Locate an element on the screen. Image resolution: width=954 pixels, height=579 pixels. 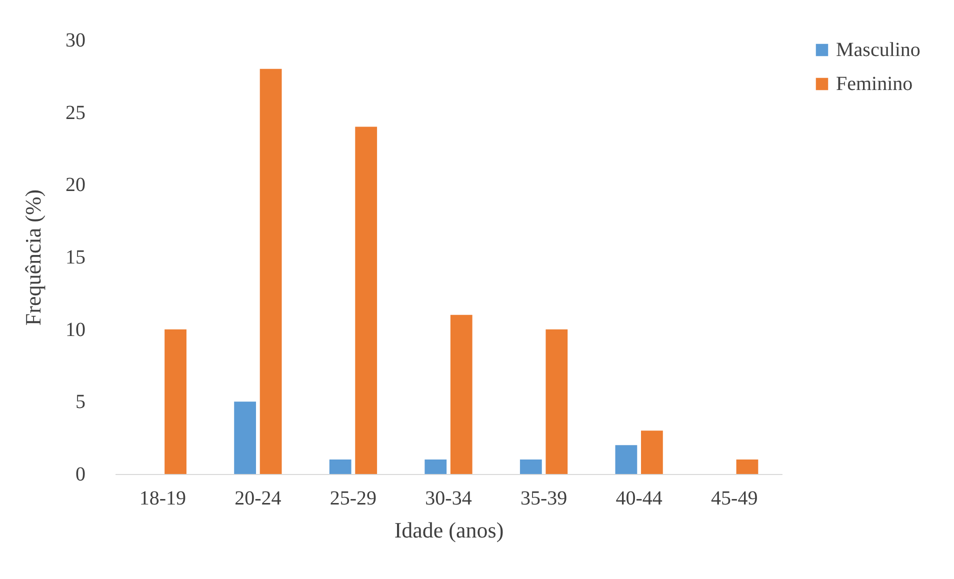
y-tick-label: 20 is located at coordinates (76, 185).